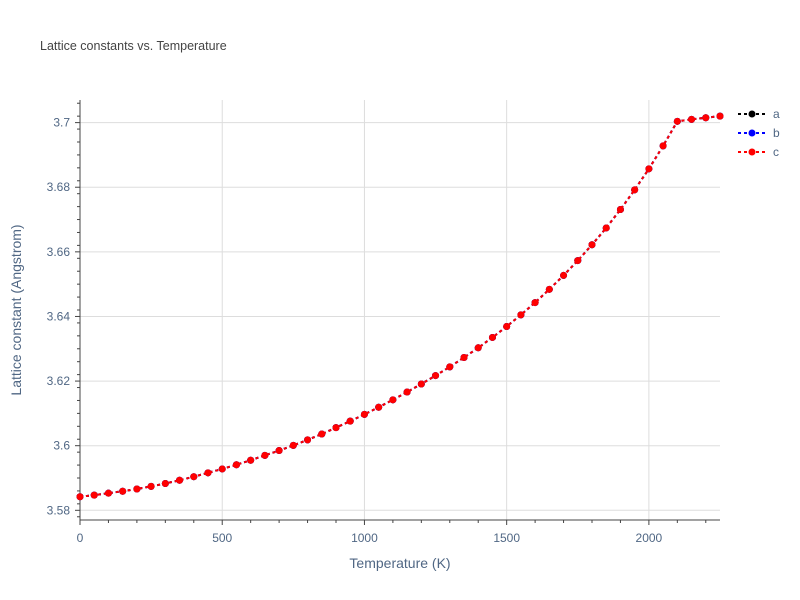  What do you see at coordinates (59, 316) in the screenshot?
I see `y-tick-label: 3.64` at bounding box center [59, 316].